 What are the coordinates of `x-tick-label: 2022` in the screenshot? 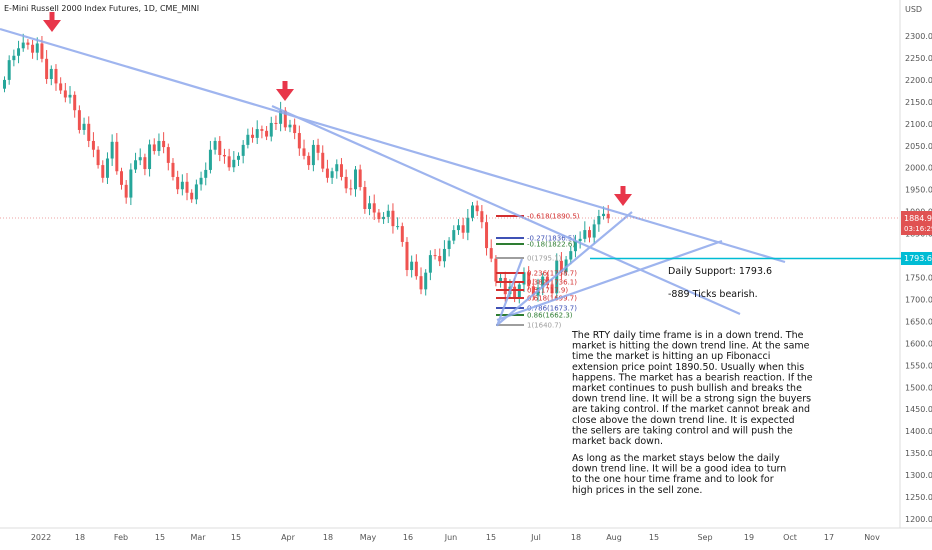 It's located at (41, 537).